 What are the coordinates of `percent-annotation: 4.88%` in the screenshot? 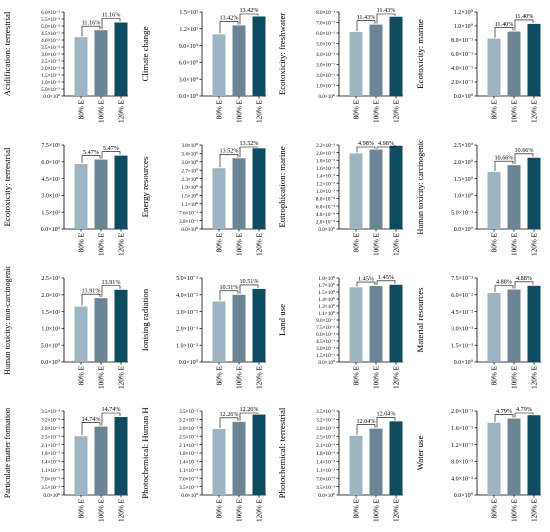 It's located at (524, 278).